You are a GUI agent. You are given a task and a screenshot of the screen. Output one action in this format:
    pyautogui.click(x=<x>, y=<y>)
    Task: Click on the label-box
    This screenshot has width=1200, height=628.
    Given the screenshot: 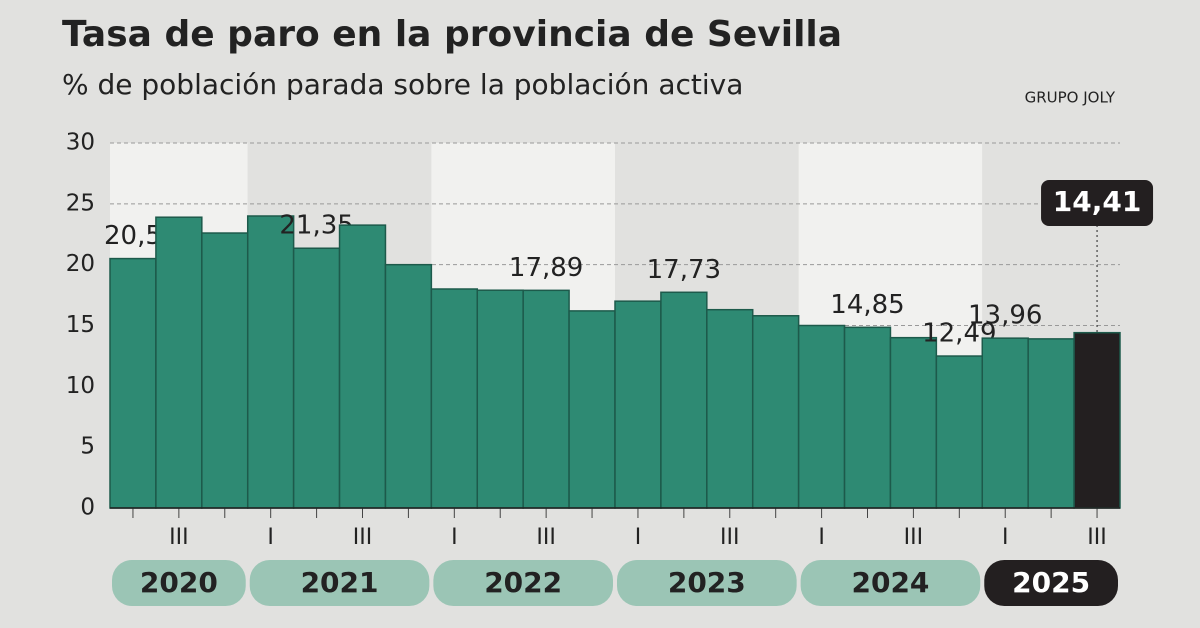 What is the action you would take?
    pyautogui.click(x=1097, y=203)
    